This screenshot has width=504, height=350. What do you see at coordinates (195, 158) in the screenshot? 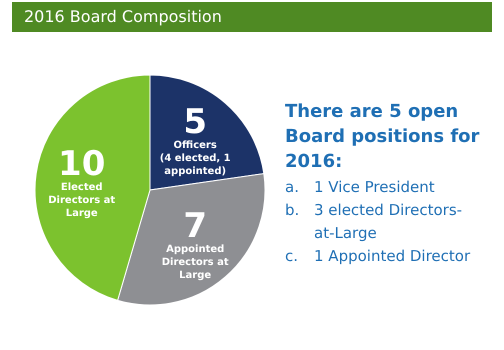
I see `slice-label: Officers (4 elected, 1 appointed)` at bounding box center [195, 158].